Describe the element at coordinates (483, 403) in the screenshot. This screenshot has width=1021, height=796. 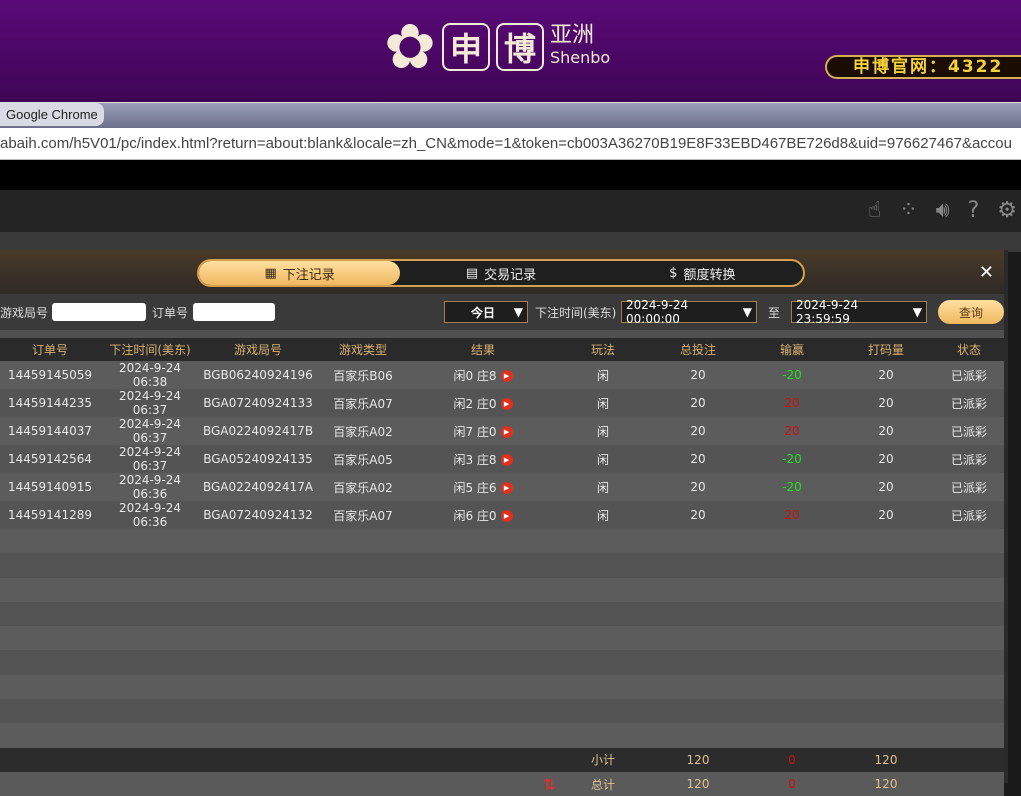
I see `table-cell: 闲2 庄0 ▶` at that location.